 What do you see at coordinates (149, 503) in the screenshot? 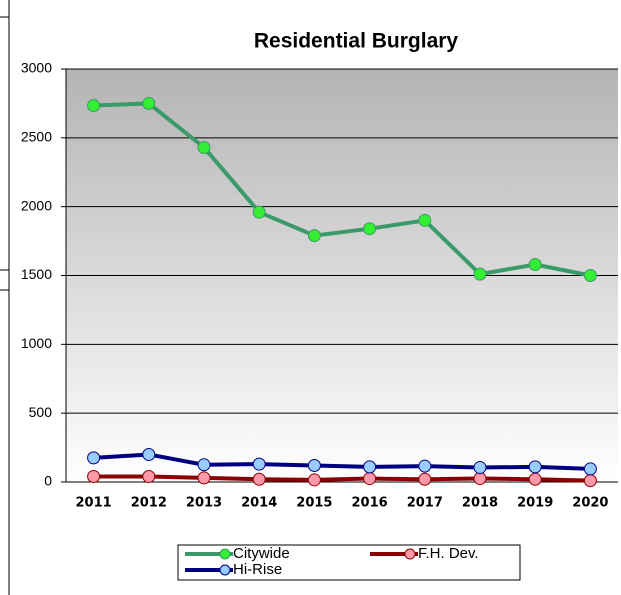
I see `x-tick-label: 2012` at bounding box center [149, 503].